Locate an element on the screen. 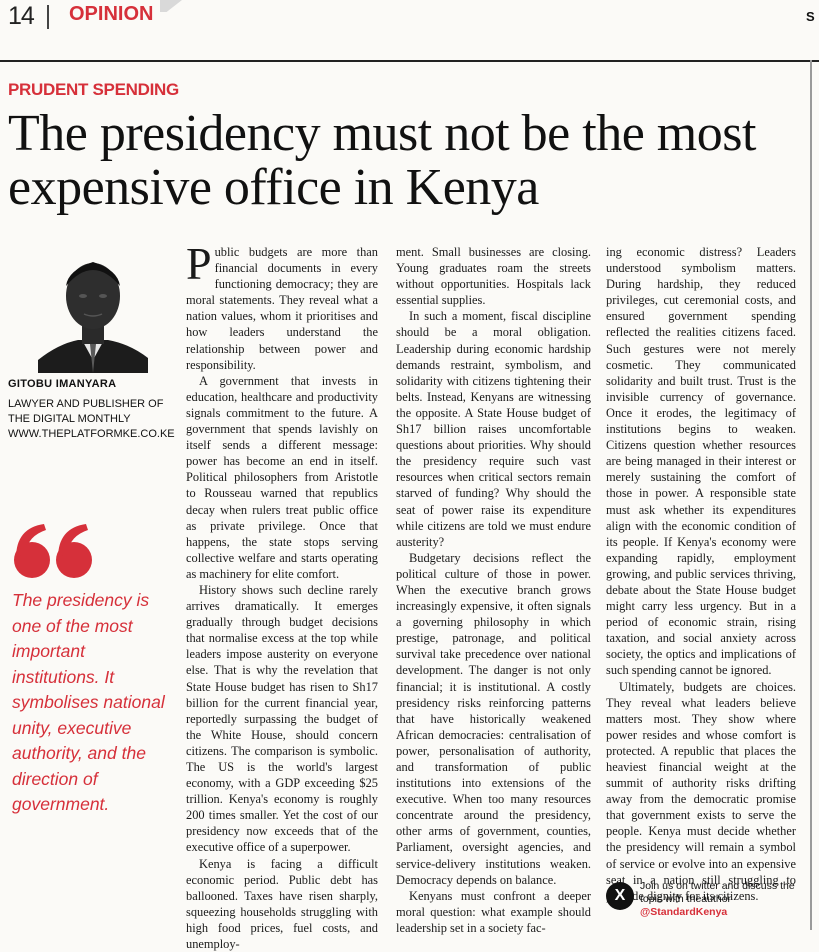 The height and width of the screenshot is (952, 819). author-portrait is located at coordinates (93, 310).